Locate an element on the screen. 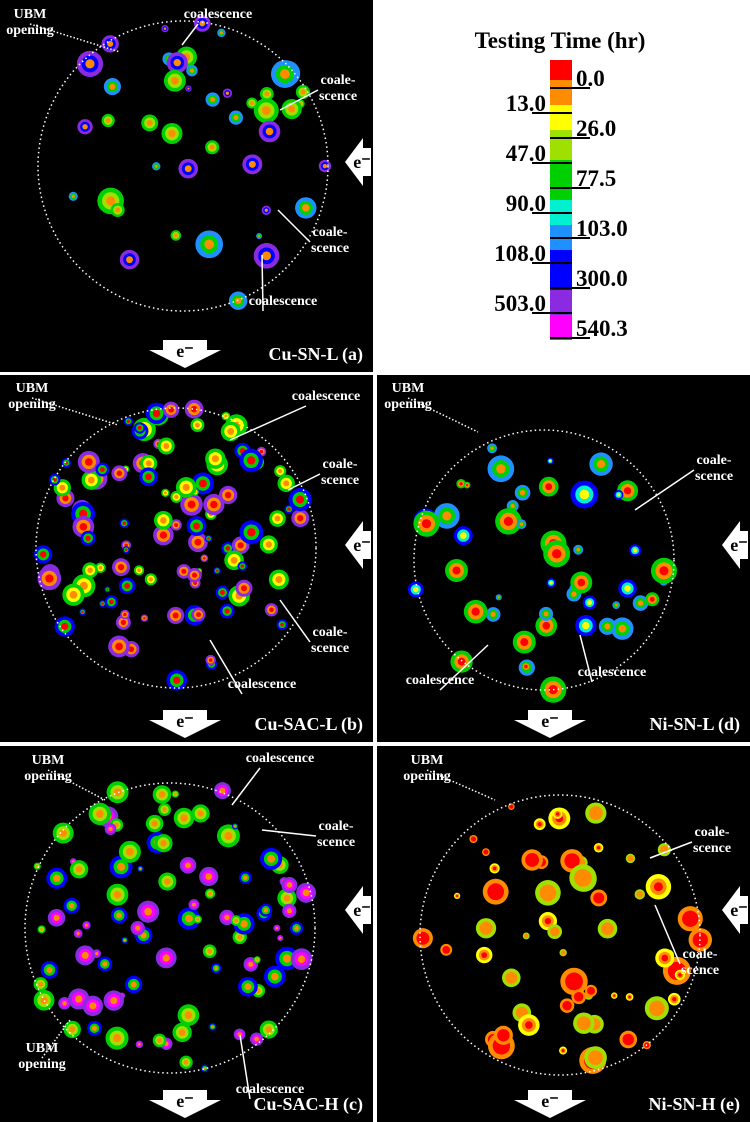 This screenshot has width=750, height=1122. color-swatch is located at coordinates (561, 70).